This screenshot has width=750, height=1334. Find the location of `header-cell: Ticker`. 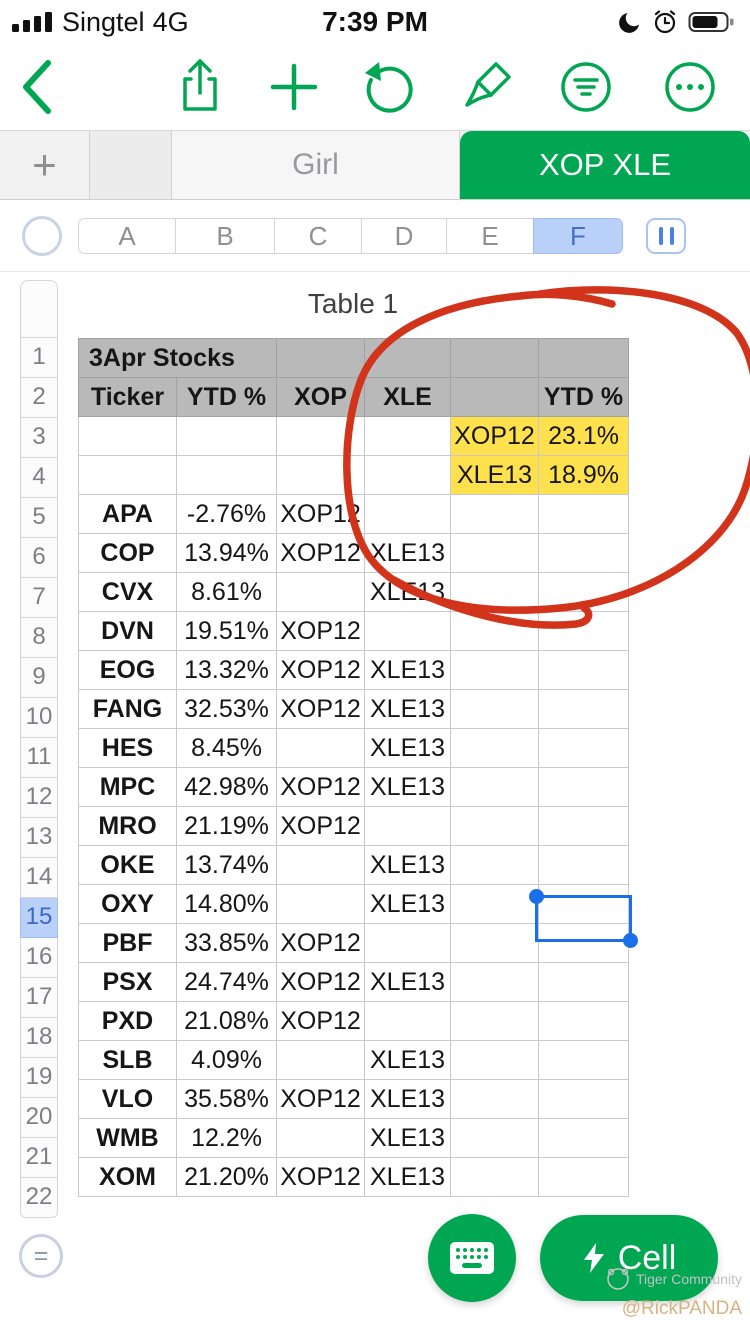

header-cell: Ticker is located at coordinates (127, 397).